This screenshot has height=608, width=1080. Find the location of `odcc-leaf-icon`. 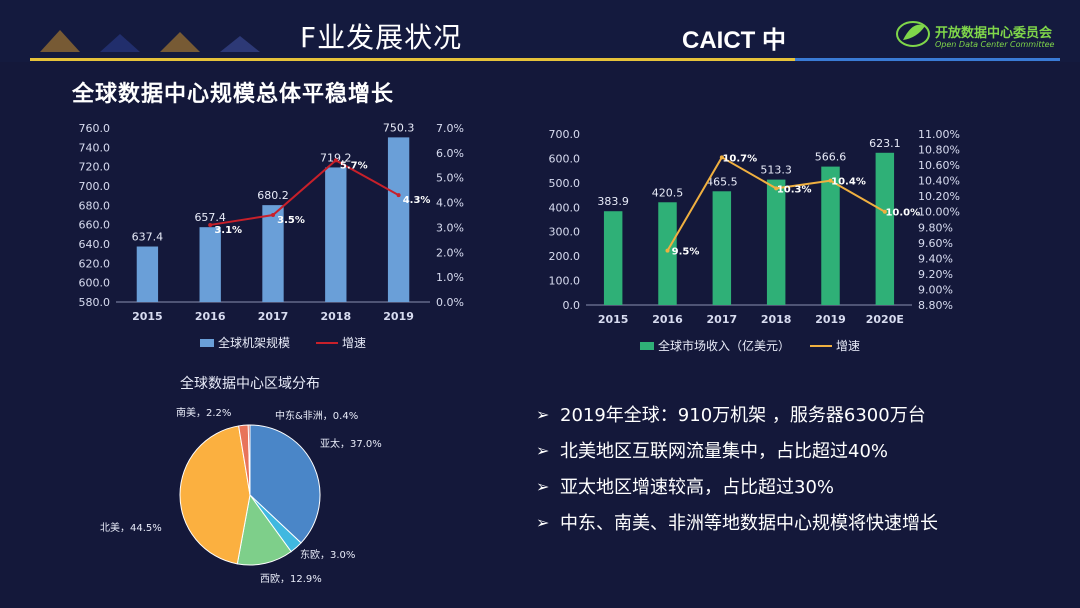

odcc-leaf-icon is located at coordinates (913, 34).